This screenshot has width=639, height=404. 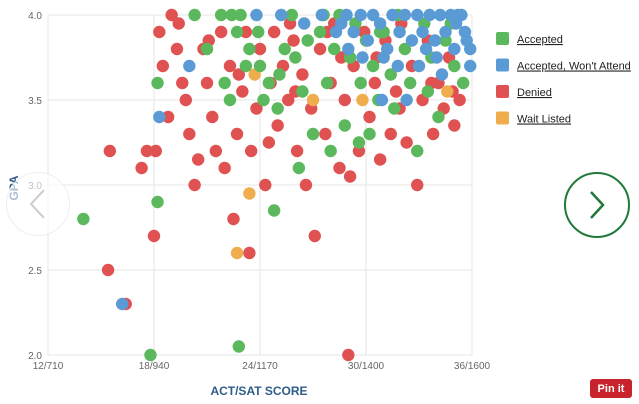 What do you see at coordinates (35, 356) in the screenshot?
I see `y-tick-label: 2.0` at bounding box center [35, 356].